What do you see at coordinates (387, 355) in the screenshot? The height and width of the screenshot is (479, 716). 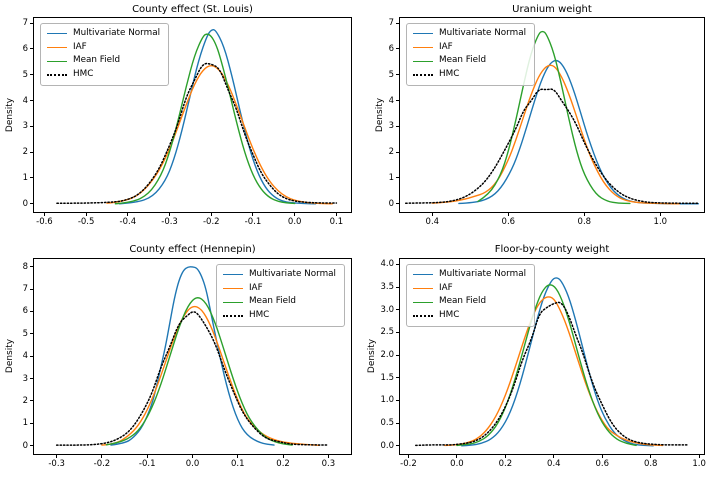 I see `y-tick-label: 2.0` at bounding box center [387, 355].